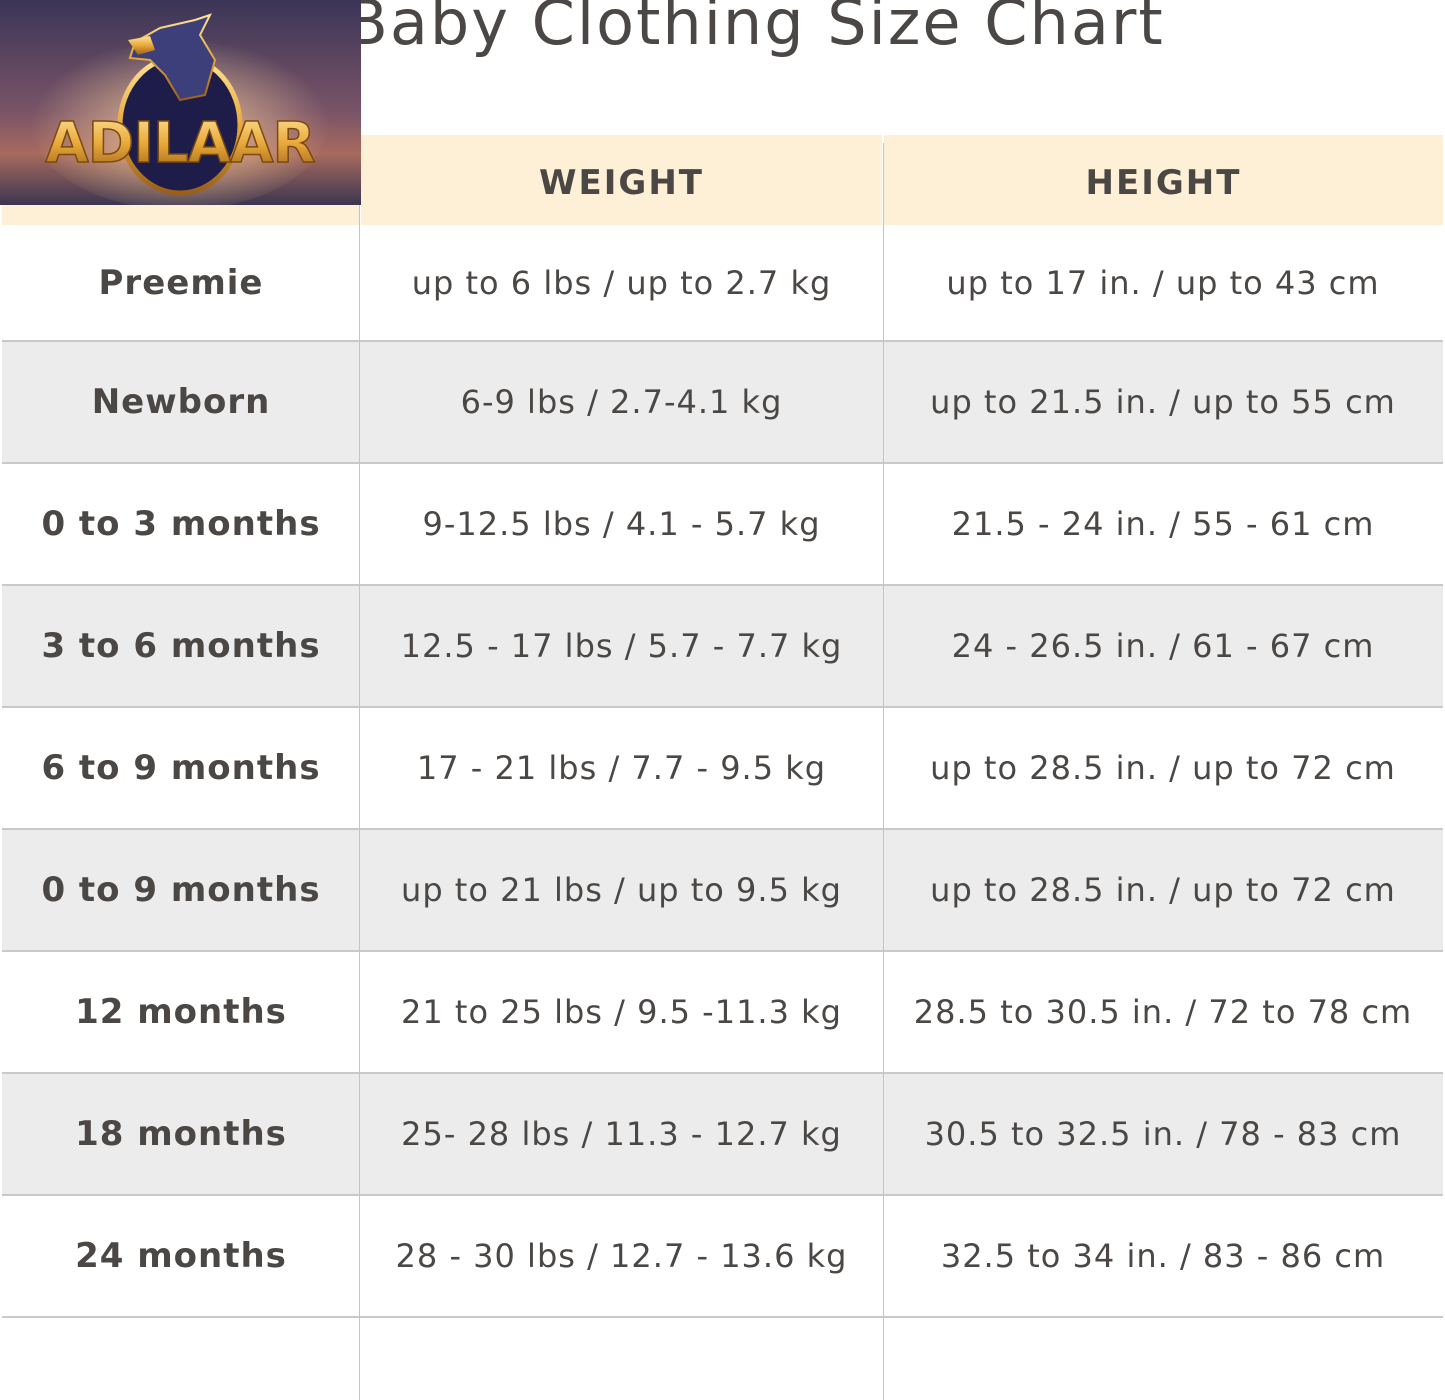 Image resolution: width=1445 pixels, height=1400 pixels. What do you see at coordinates (621, 282) in the screenshot?
I see `weight-cell: up to 6 lbs / up to 2.7 kg` at bounding box center [621, 282].